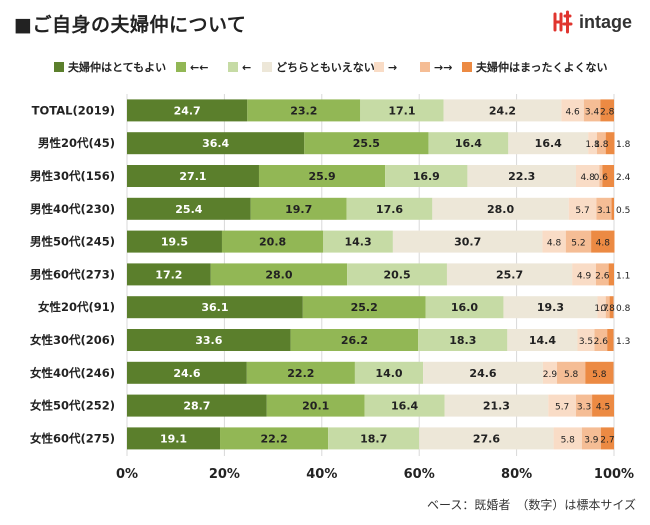 Image resolution: width=650 pixels, height=525 pixels. I want to click on chart-legend: 夫婦仲はとてもよい ←← ← どちらともいえない → →→ 夫婦仲はまったくよくない, so click(331, 67).